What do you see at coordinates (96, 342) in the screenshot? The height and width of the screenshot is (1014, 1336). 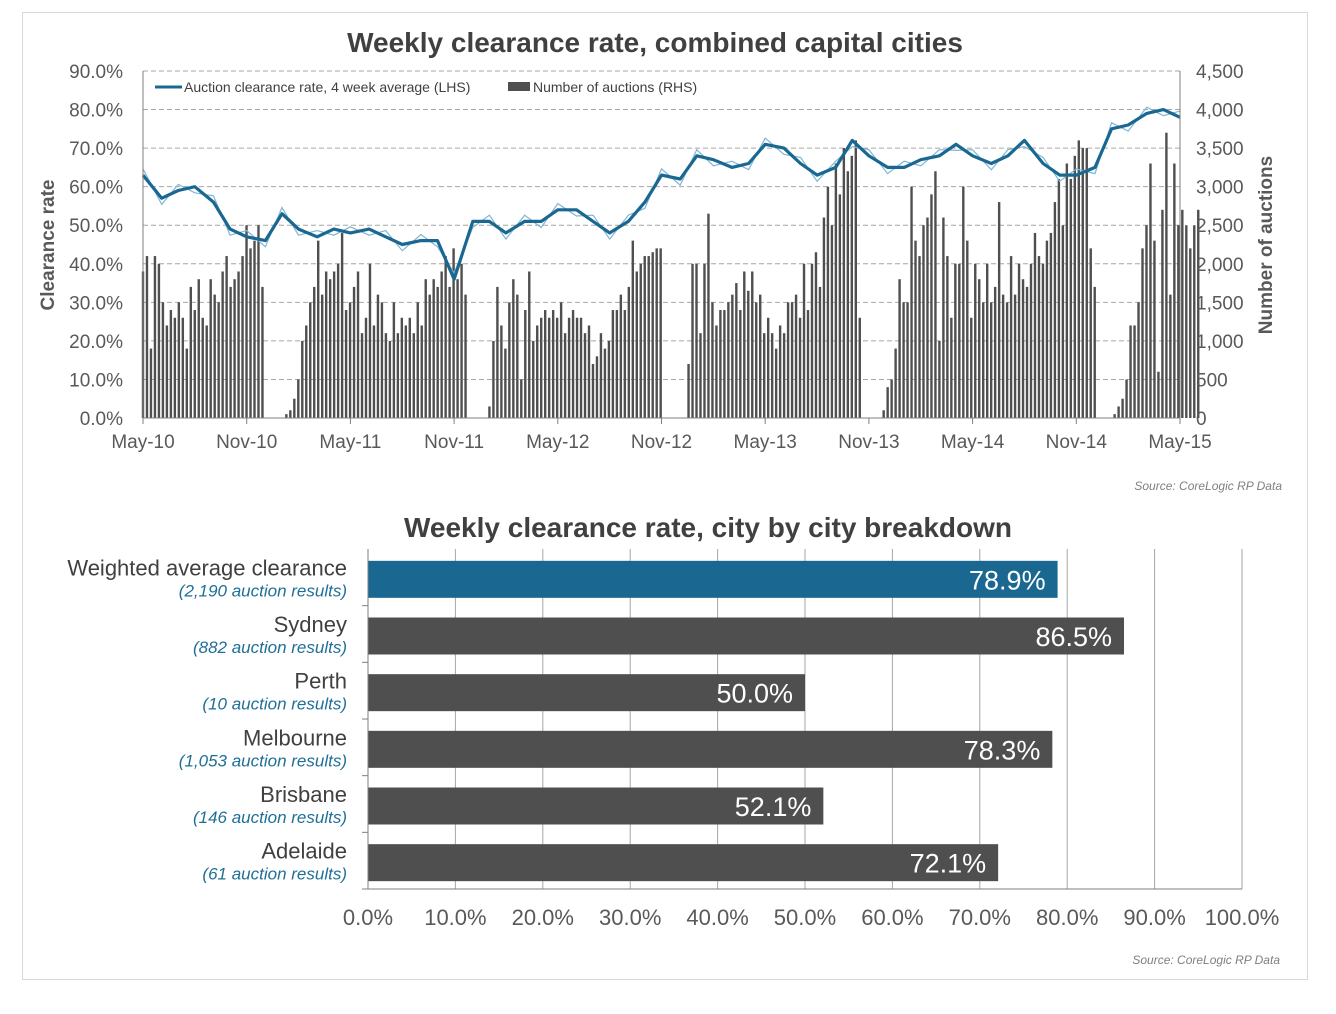 I see `y-tick-label: 20.0%` at bounding box center [96, 342].